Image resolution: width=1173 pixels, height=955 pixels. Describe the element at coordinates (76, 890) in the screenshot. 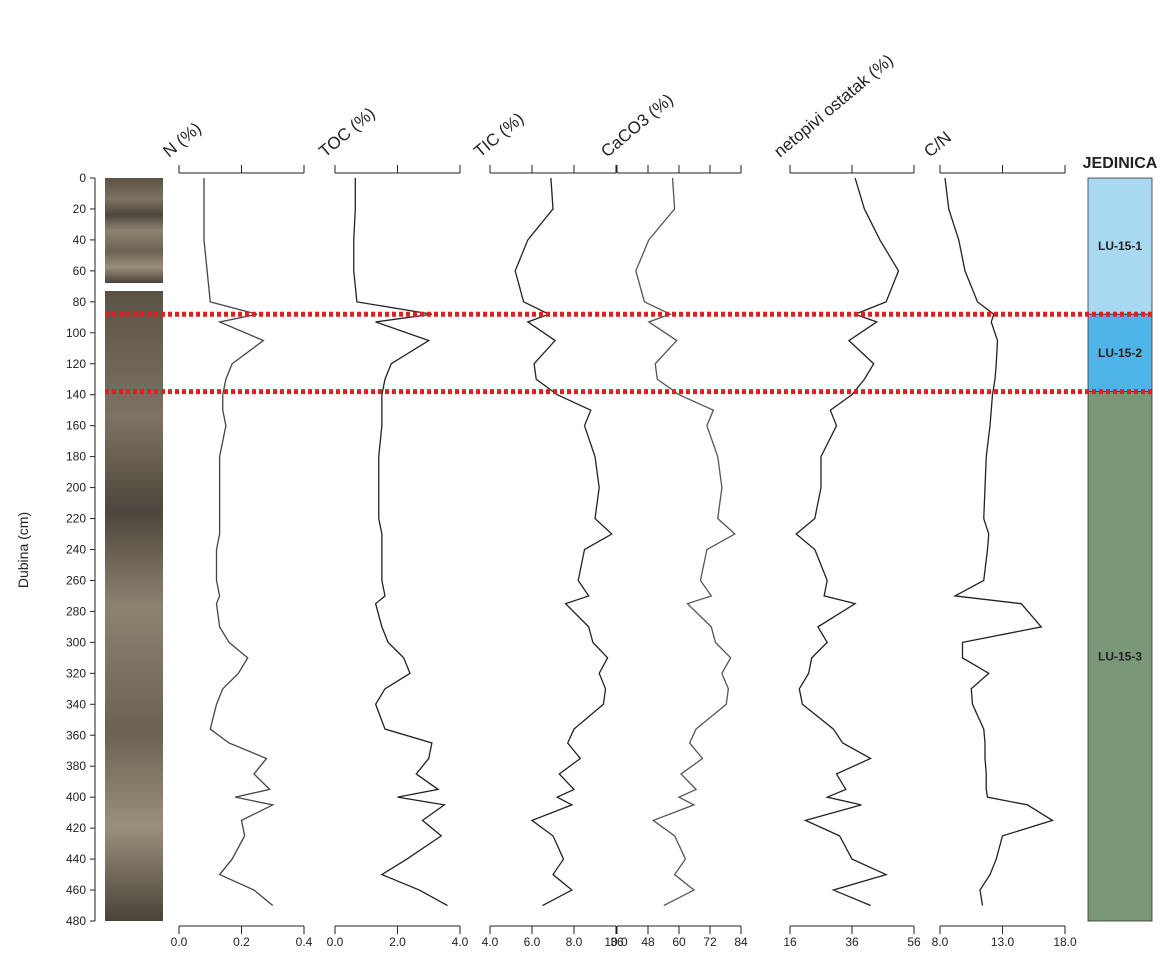

I see `y-tick-label: 460` at that location.